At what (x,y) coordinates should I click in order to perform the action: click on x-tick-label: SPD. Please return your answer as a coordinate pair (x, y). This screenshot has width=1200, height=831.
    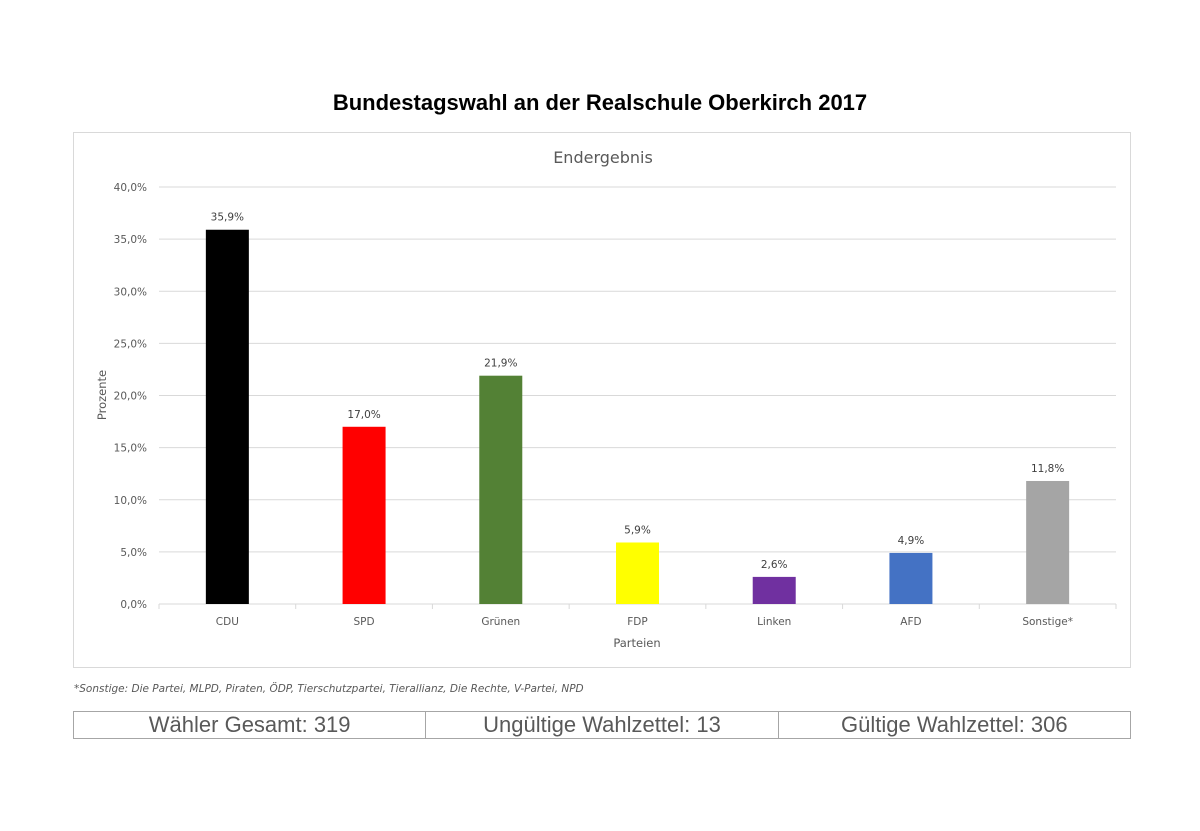
    Looking at the image, I should click on (364, 622).